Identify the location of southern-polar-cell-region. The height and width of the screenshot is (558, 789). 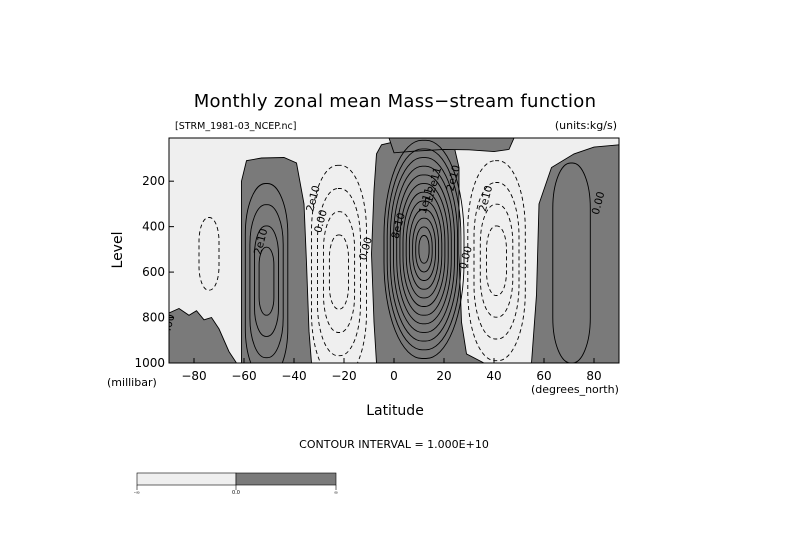
(203, 335).